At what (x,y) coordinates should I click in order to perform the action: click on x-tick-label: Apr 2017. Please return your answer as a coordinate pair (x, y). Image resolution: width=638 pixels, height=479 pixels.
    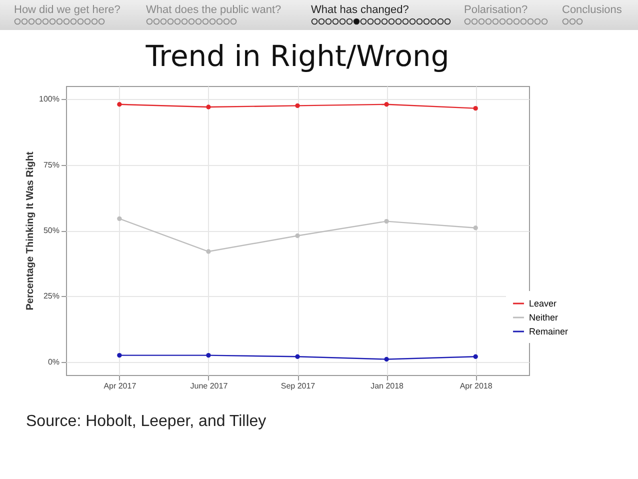
    Looking at the image, I should click on (120, 386).